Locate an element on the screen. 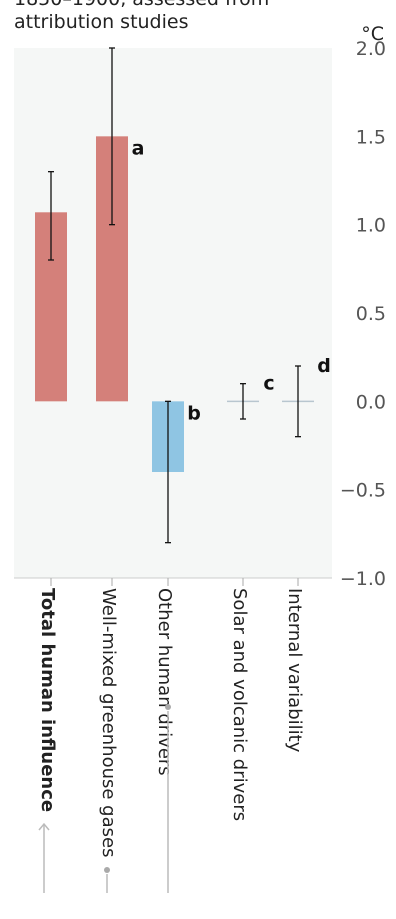 This screenshot has height=919, width=396. chart-title-line2: attribution studies is located at coordinates (101, 22).